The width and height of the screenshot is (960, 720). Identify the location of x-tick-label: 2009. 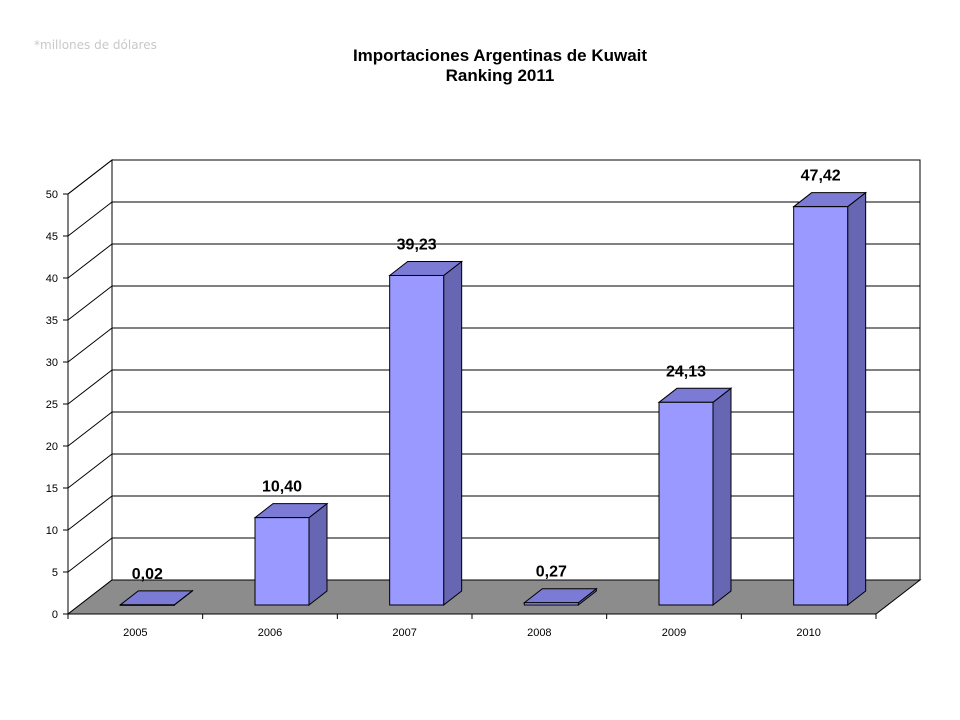
(674, 633).